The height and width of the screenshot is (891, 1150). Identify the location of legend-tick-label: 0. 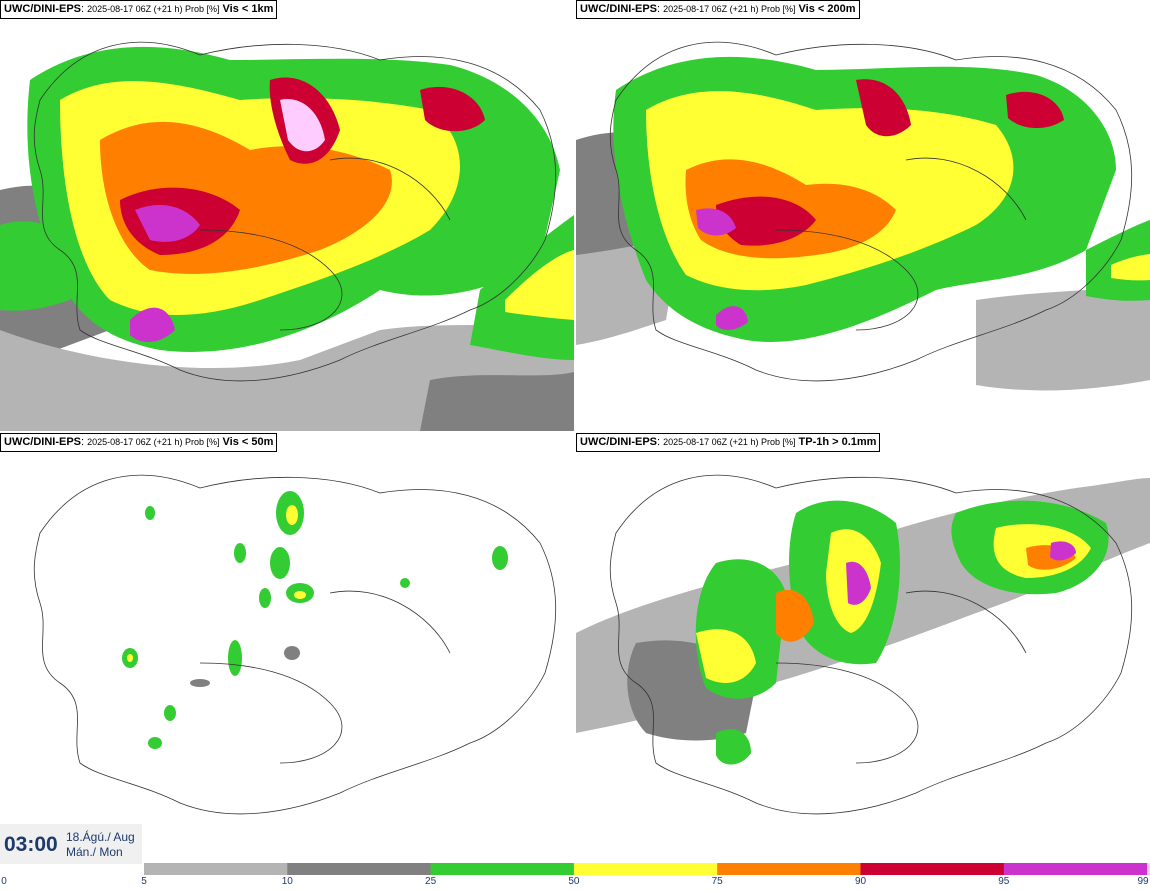
(4, 881).